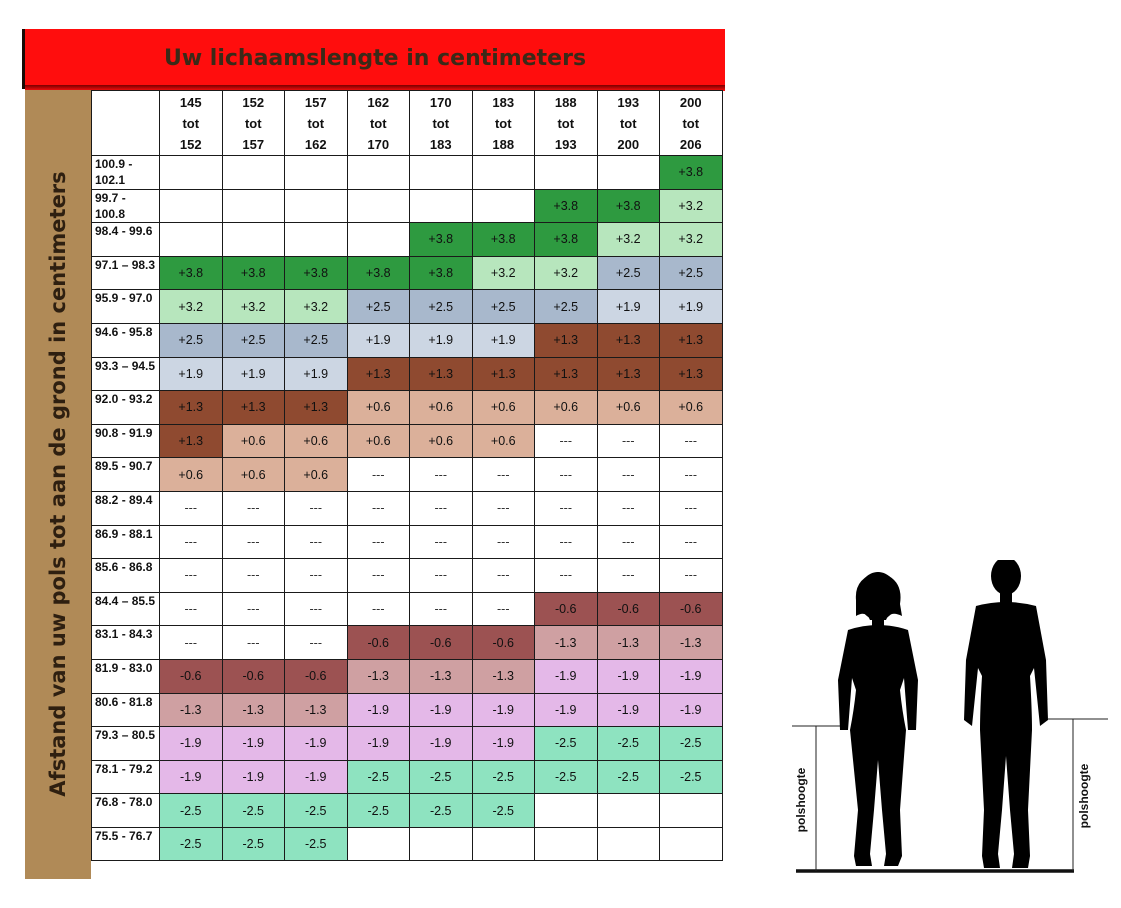 The image size is (1121, 908). I want to click on table-cell: +3.2, so click(691, 206).